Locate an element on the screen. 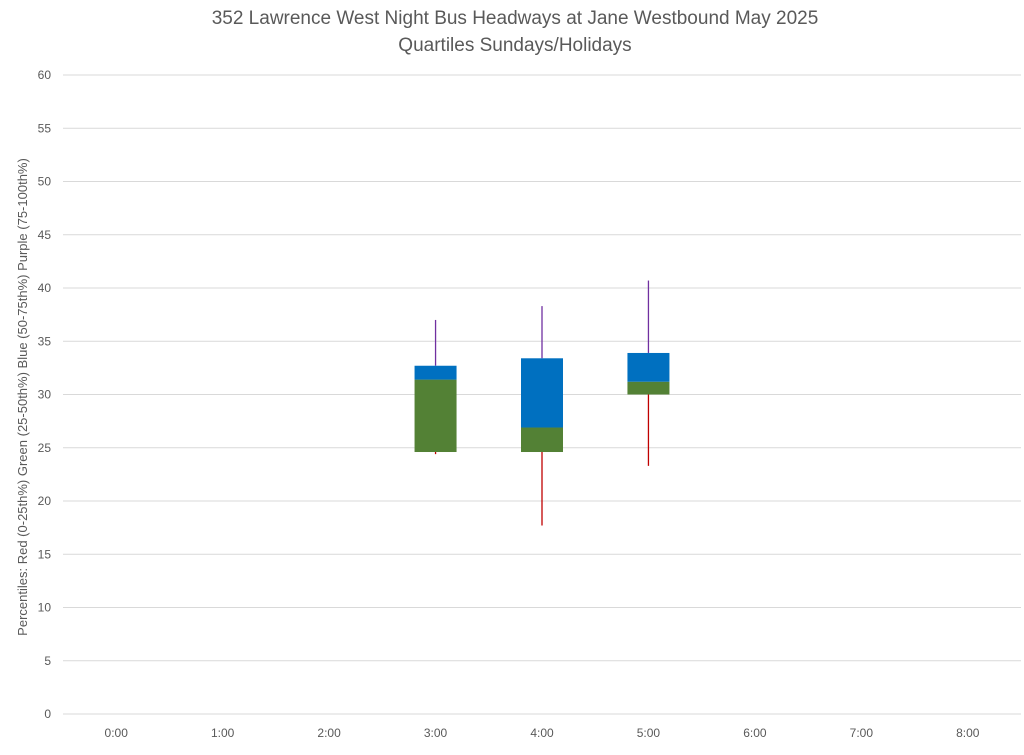 The image size is (1024, 755). x-tick-label: 7:00 is located at coordinates (862, 733).